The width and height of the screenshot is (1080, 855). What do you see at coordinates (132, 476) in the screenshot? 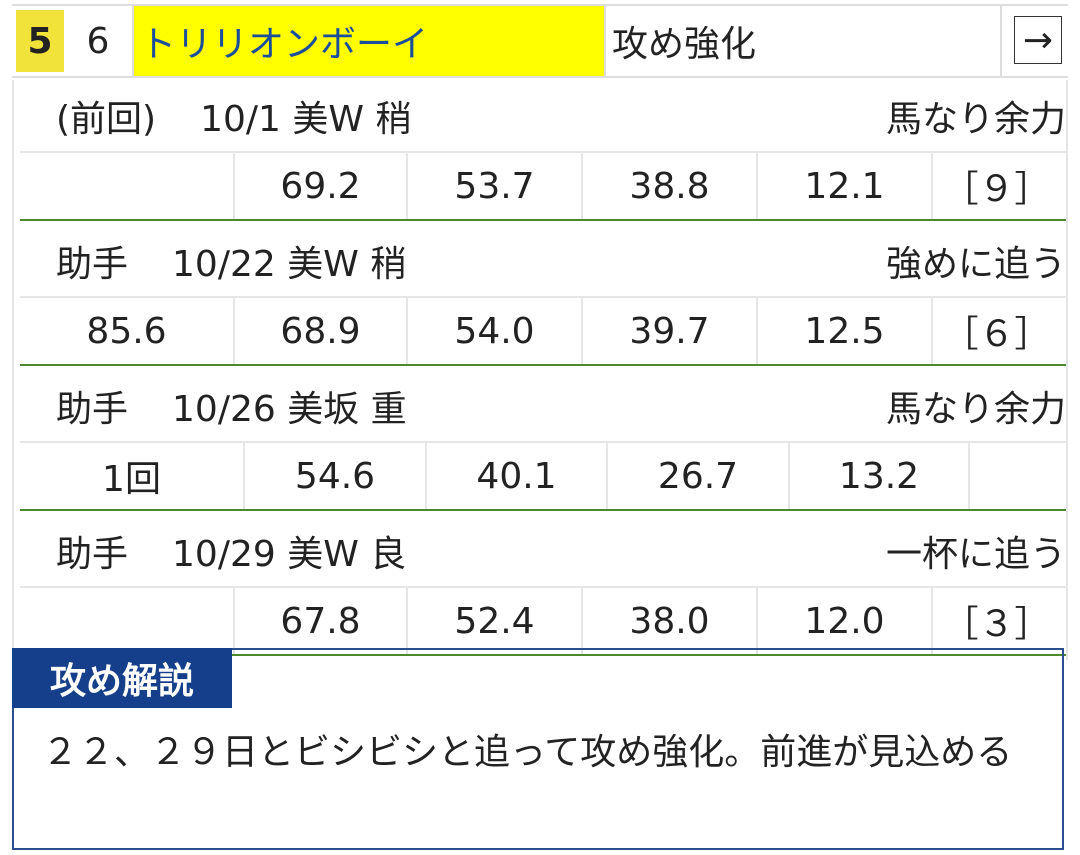
I see `time-cell: 1回` at bounding box center [132, 476].